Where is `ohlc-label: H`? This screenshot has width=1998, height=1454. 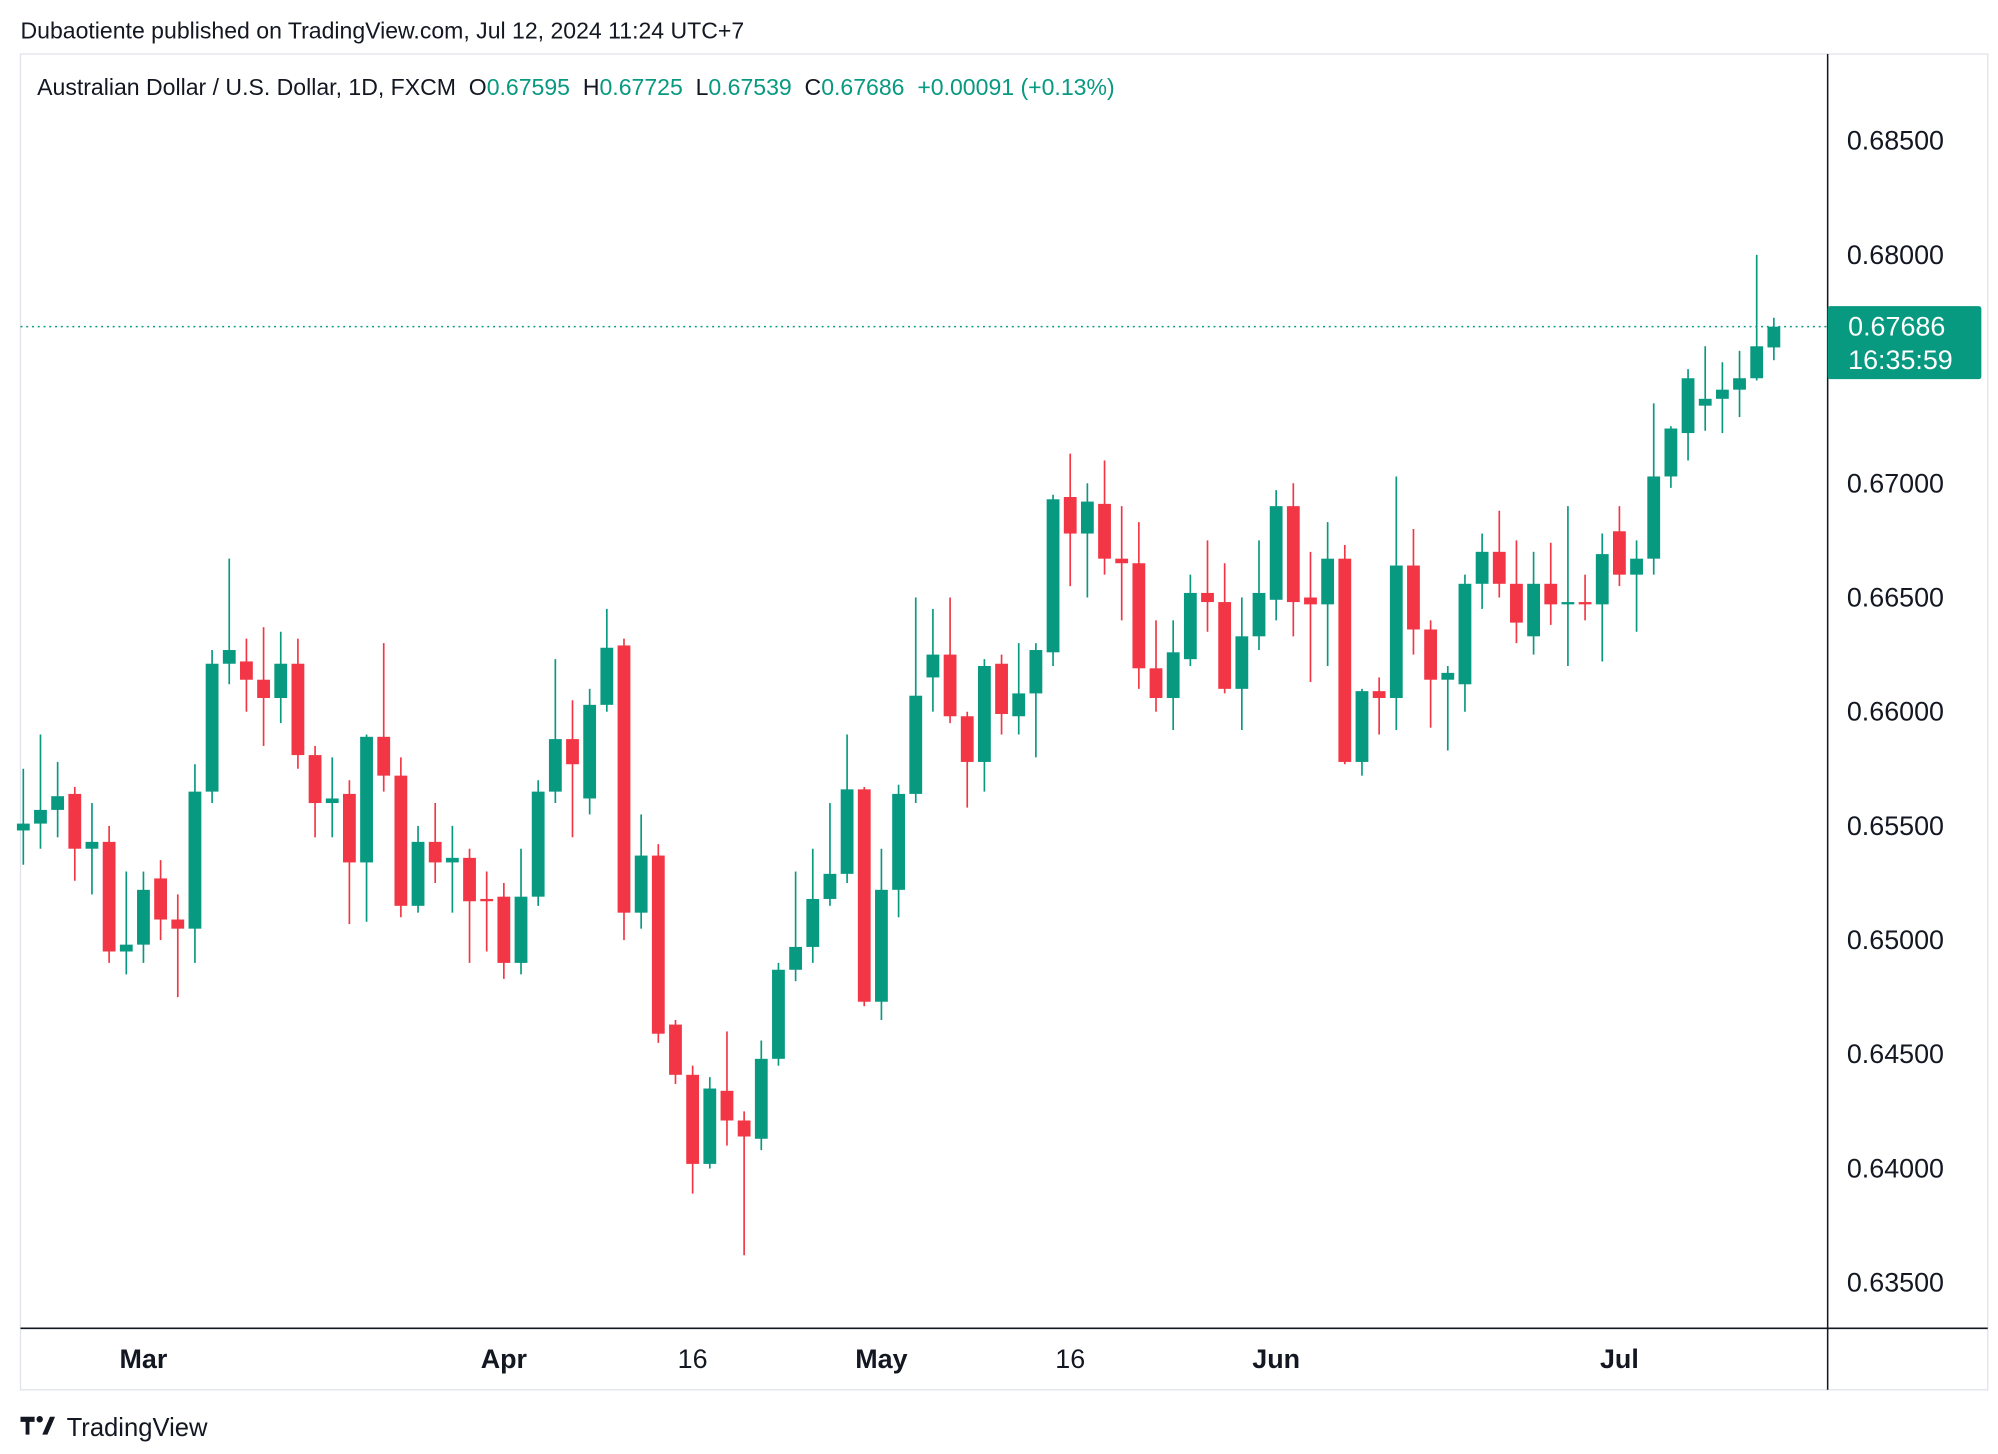
ohlc-label: H is located at coordinates (591, 87).